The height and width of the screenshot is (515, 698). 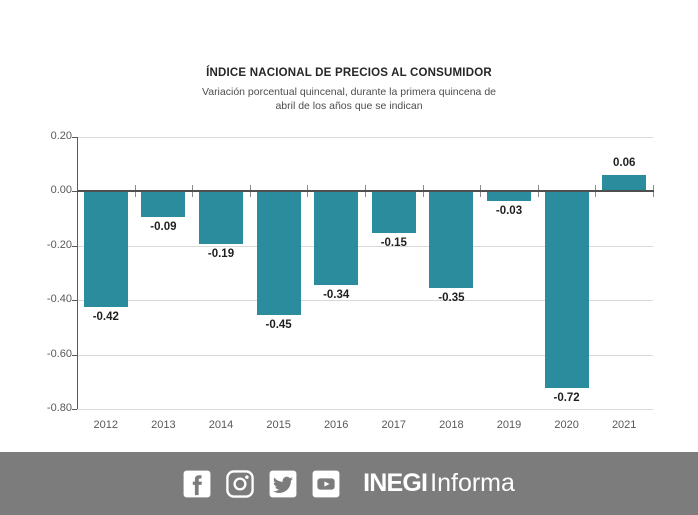 What do you see at coordinates (349, 483) in the screenshot?
I see `footer-bar: INEGI Informa` at bounding box center [349, 483].